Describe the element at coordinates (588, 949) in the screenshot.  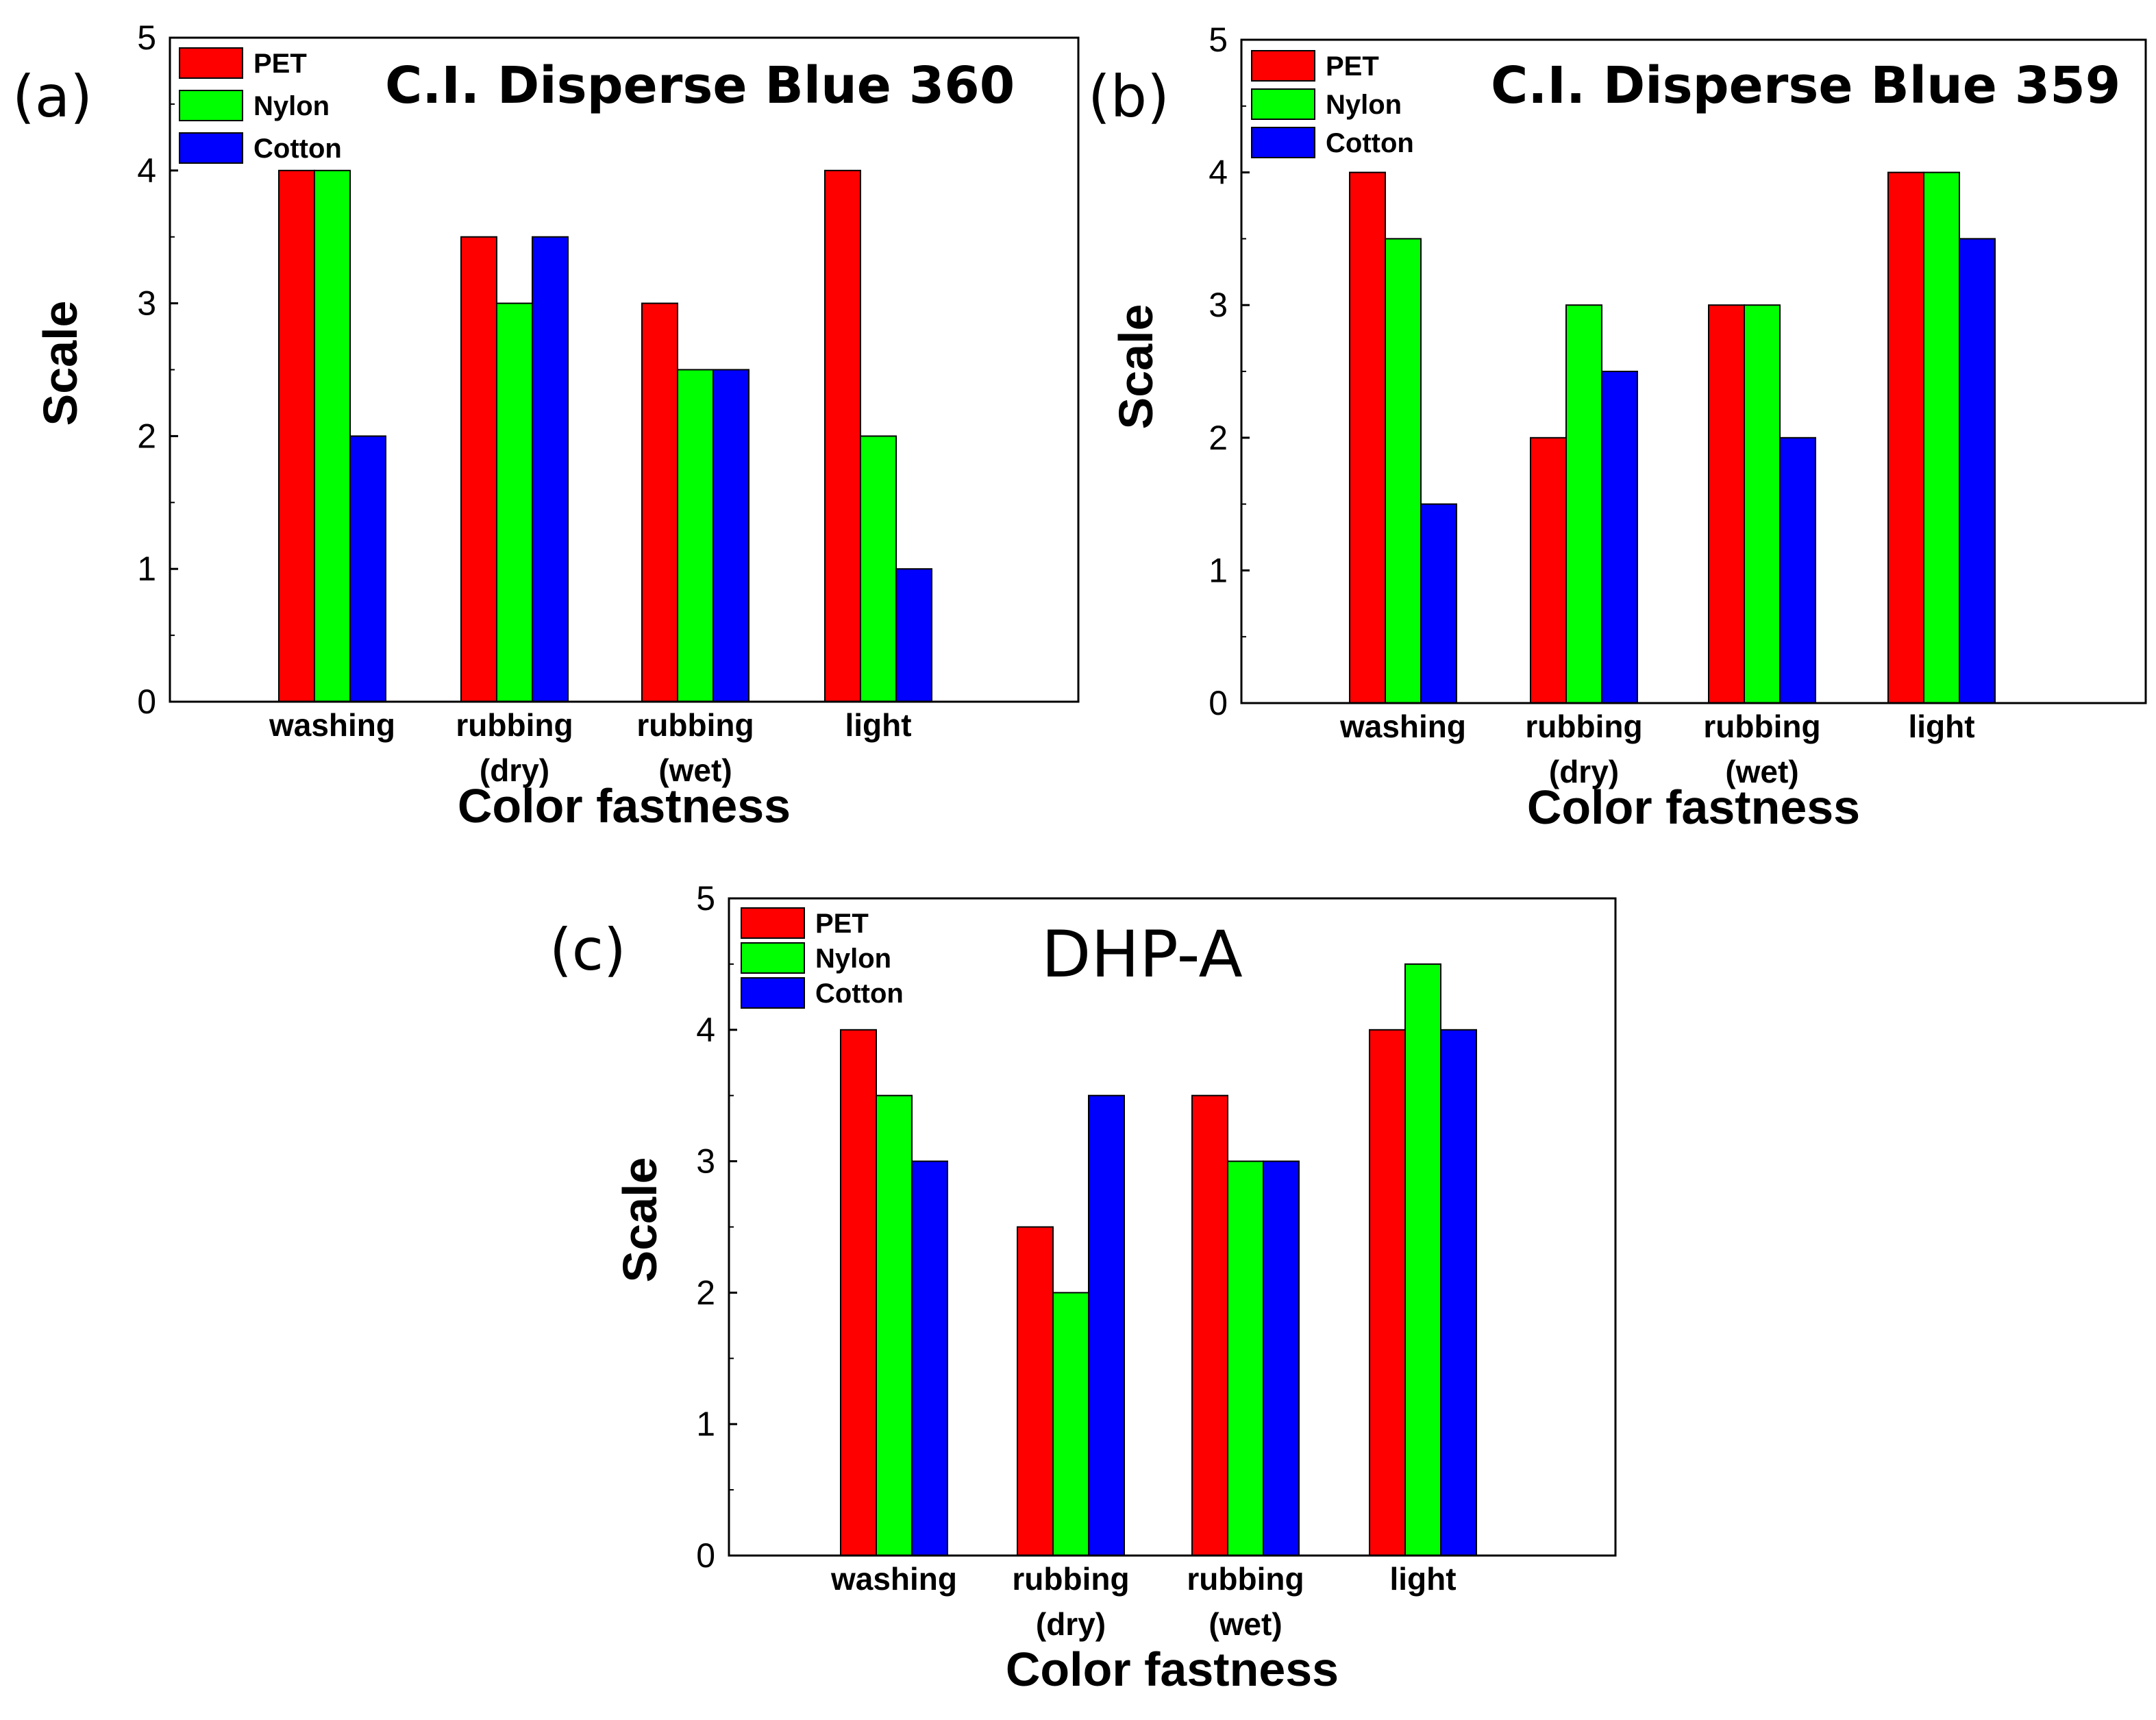
I see `panel-label: (c)` at that location.